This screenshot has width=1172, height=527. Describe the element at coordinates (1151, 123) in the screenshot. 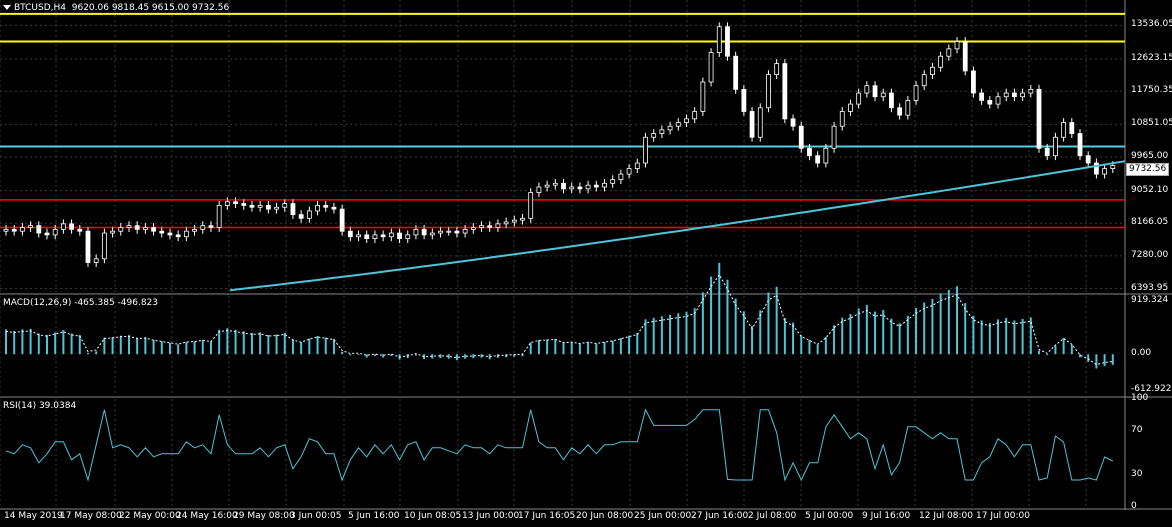

I see `price-tick: 10851.05` at that location.